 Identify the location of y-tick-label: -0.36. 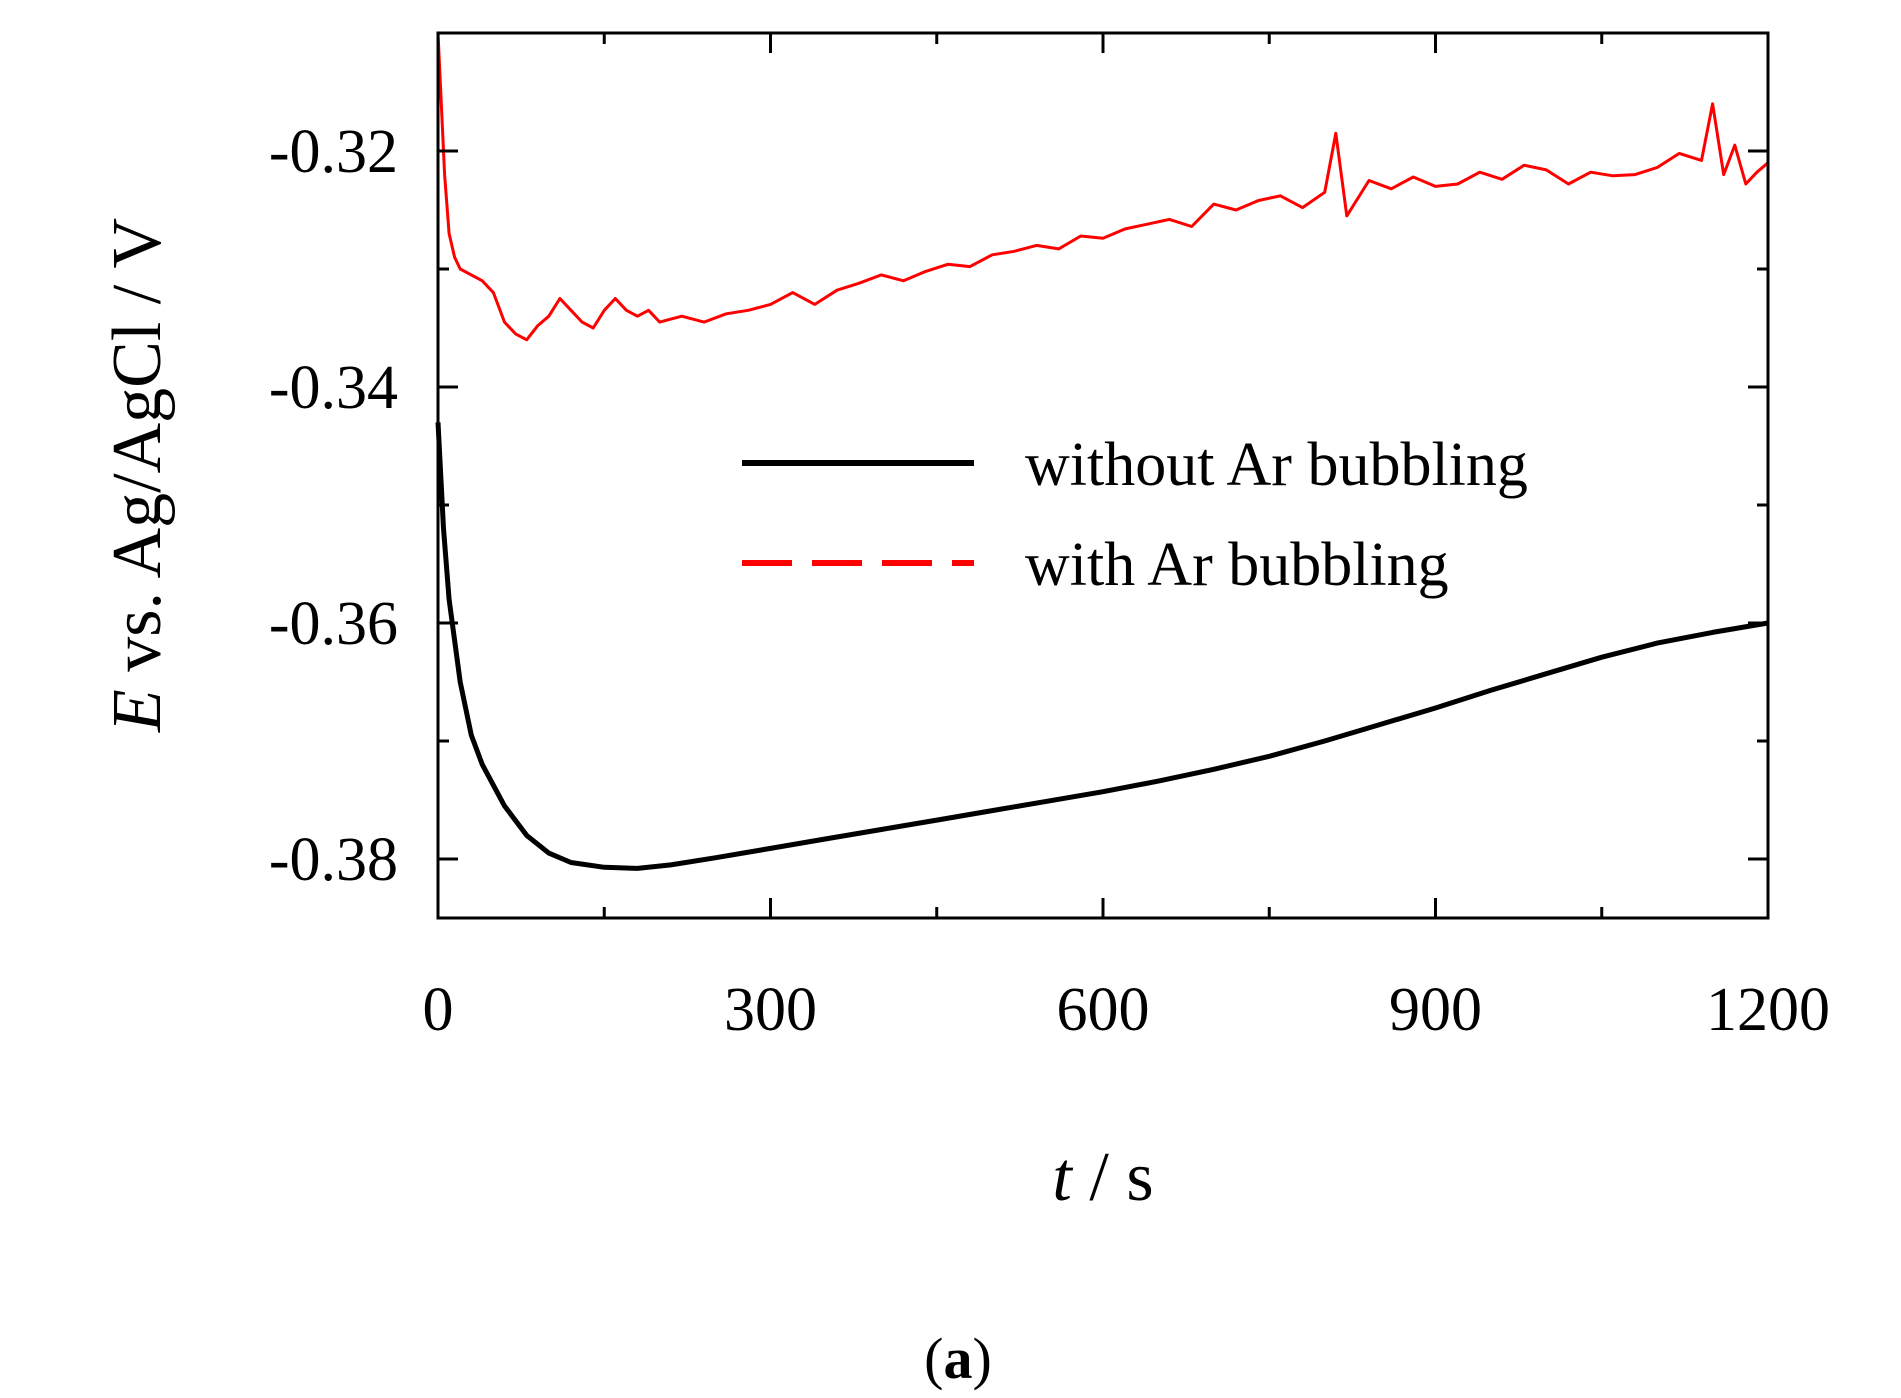
(333, 624).